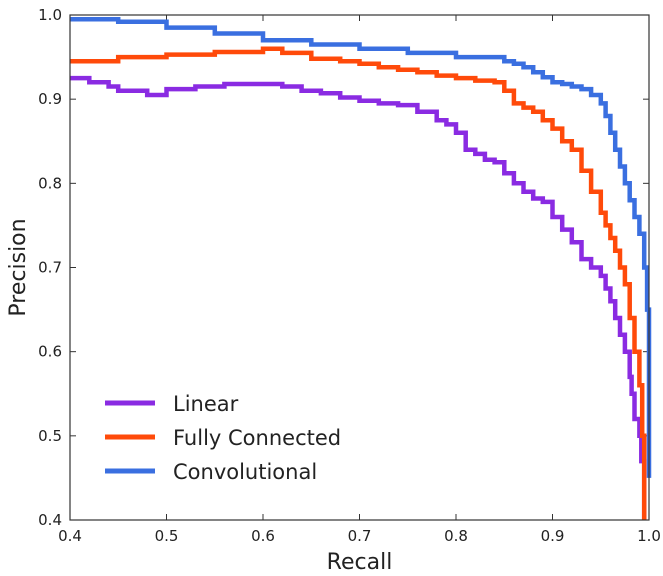  What do you see at coordinates (257, 438) in the screenshot?
I see `legend-label-fully-connected: Fully Connected` at bounding box center [257, 438].